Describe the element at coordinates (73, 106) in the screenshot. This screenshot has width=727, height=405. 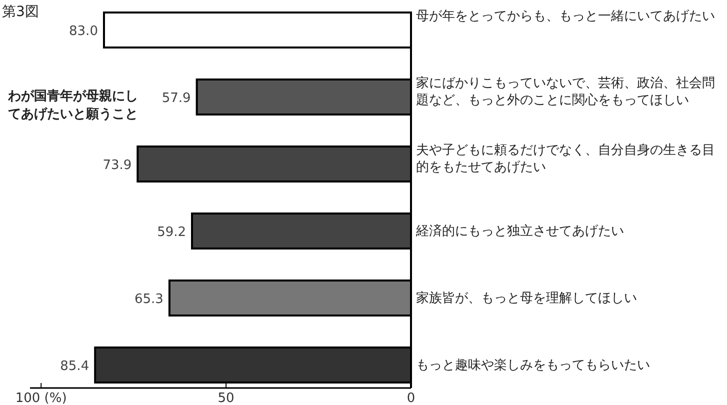
I see `text: わが国青年が母親にしてあげたいと願うこと` at that location.